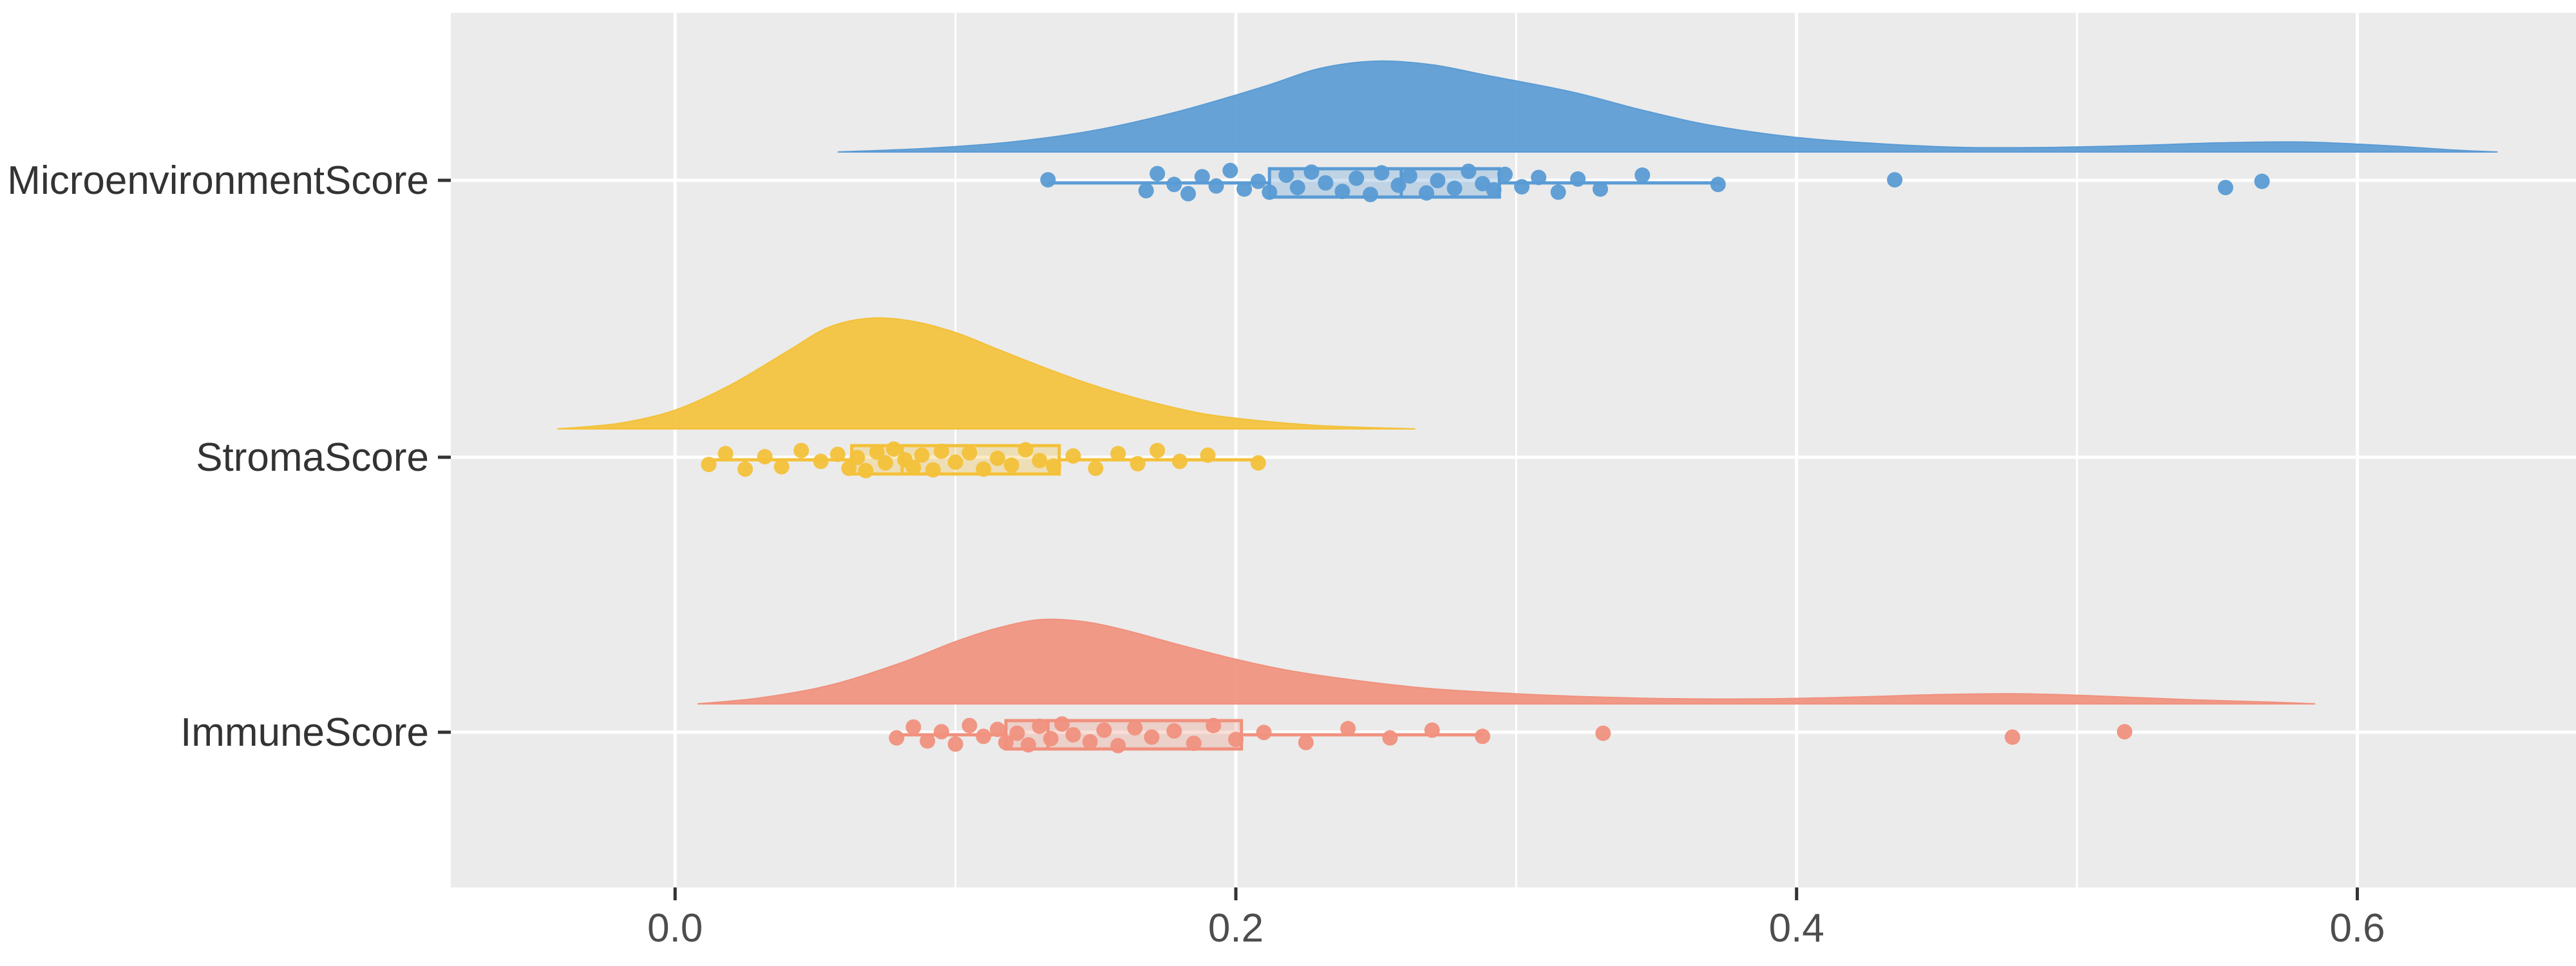 Image resolution: width=2576 pixels, height=966 pixels. I want to click on y-tick-label-0: MicroenvironmentScore, so click(218, 181).